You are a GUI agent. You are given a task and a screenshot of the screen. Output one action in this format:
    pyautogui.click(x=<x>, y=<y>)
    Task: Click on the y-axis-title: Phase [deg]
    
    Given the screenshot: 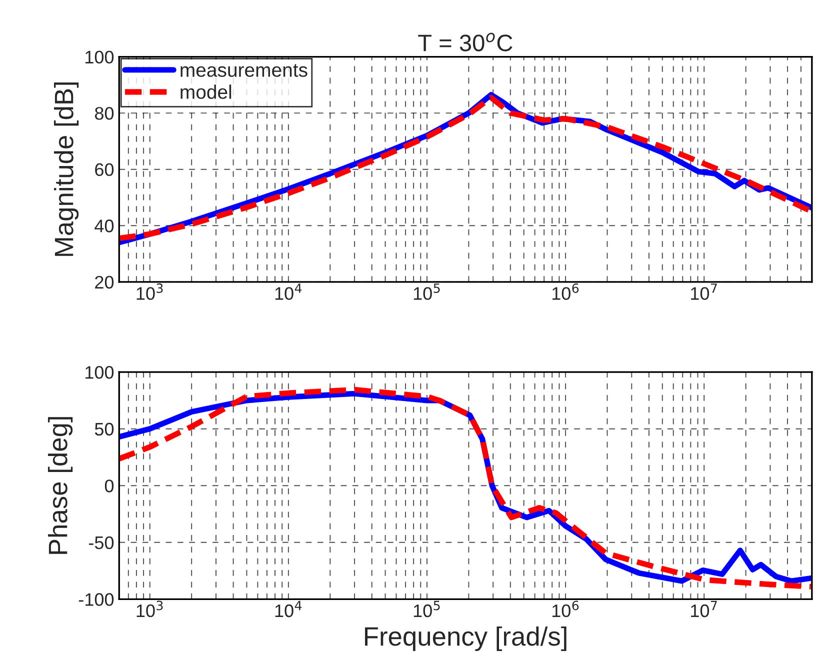 What is the action you would take?
    pyautogui.click(x=60, y=485)
    